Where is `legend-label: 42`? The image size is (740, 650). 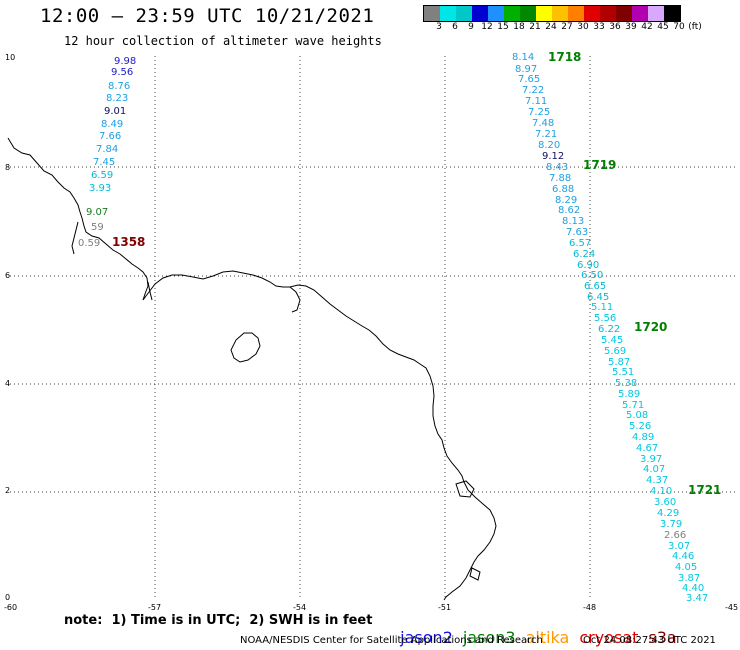
legend-label: 42 is located at coordinates (647, 27).